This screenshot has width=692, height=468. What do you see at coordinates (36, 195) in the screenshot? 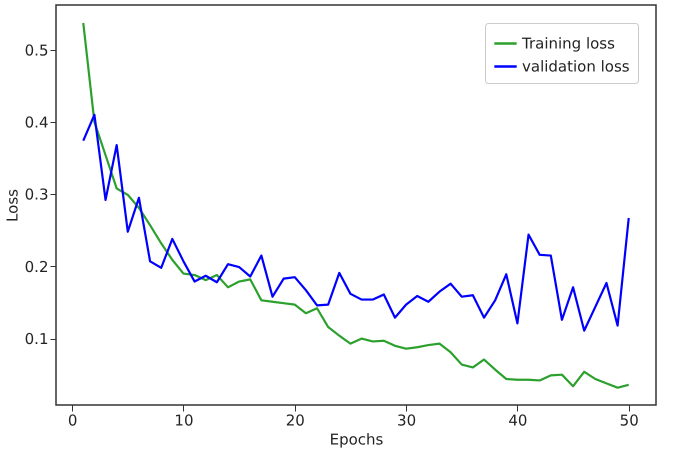
I see `y-tick-label: 0.3` at bounding box center [36, 195].